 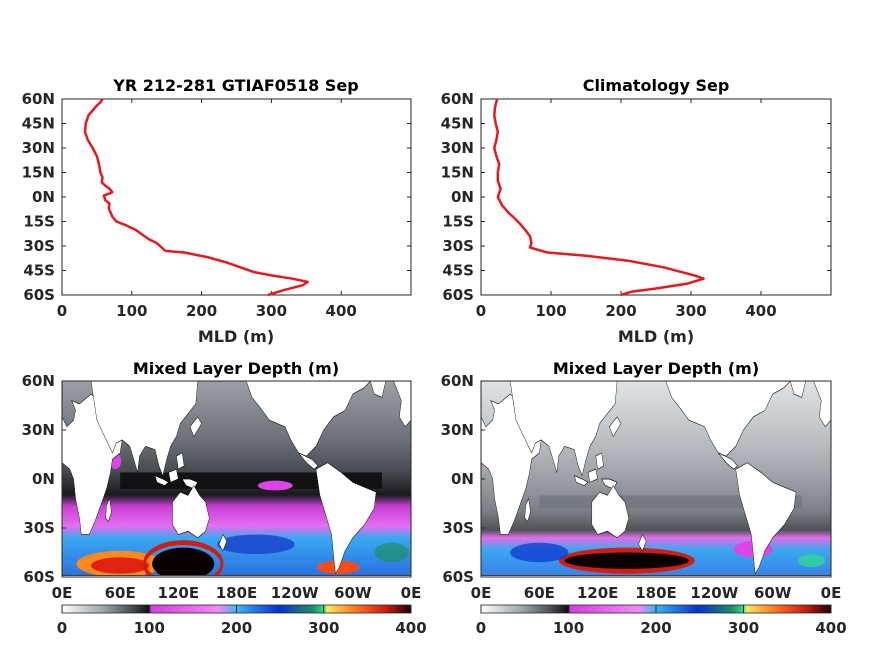 I want to click on chart-title: Climatology Sep, so click(x=656, y=85).